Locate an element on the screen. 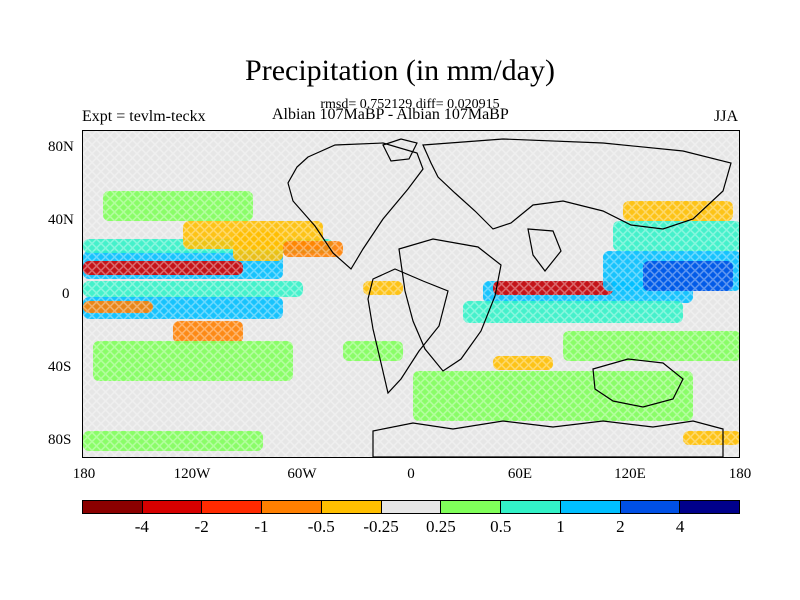  south-america-coast is located at coordinates (408, 331).